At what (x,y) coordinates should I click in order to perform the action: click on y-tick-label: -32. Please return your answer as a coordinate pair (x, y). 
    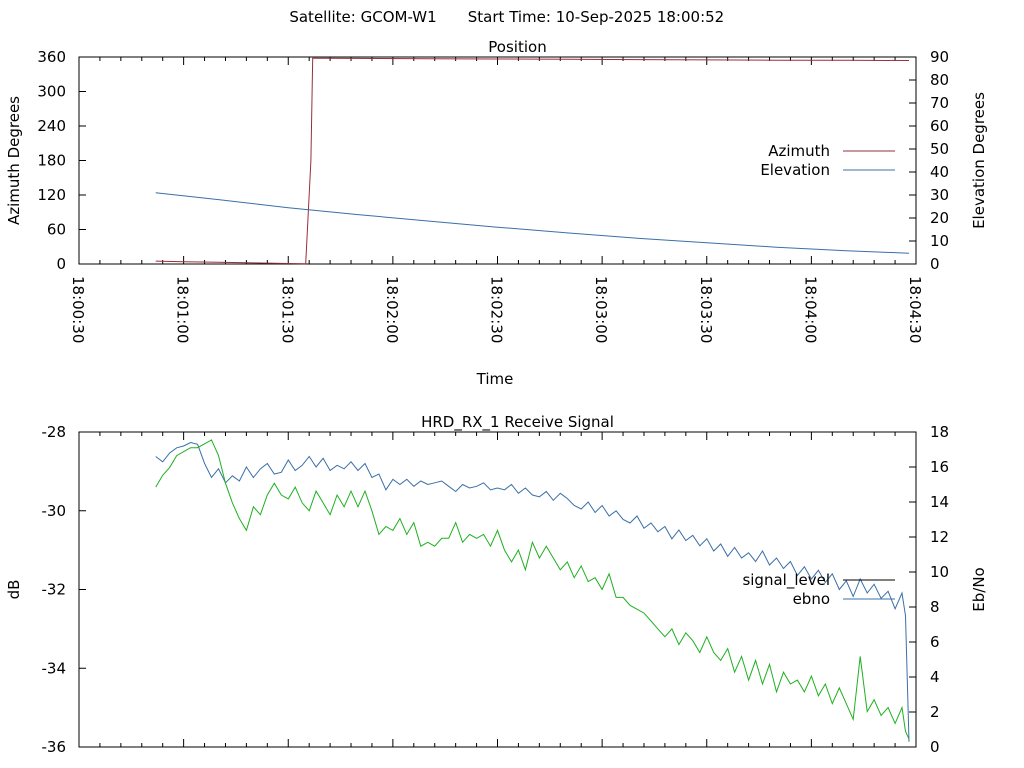
    Looking at the image, I should click on (54, 590).